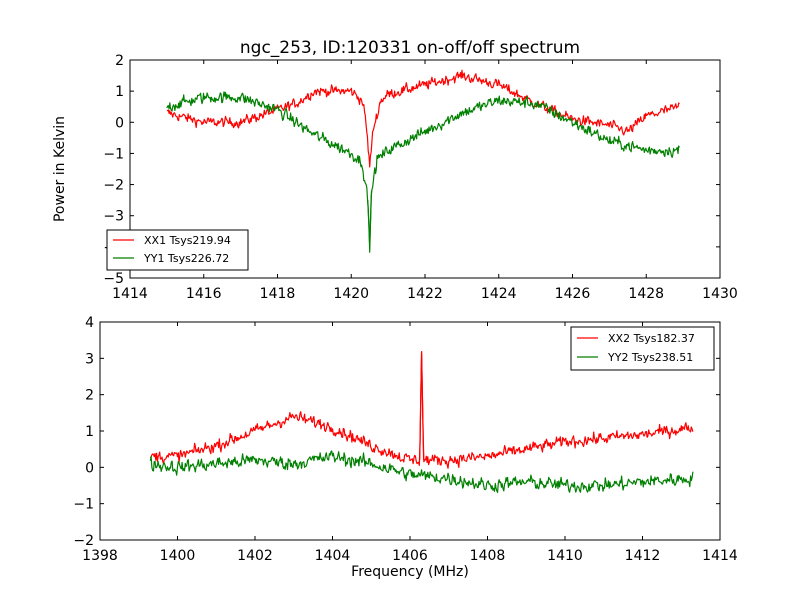 This screenshot has width=800, height=600. Describe the element at coordinates (278, 294) in the screenshot. I see `top-x-tick-label-2: 1418` at that location.